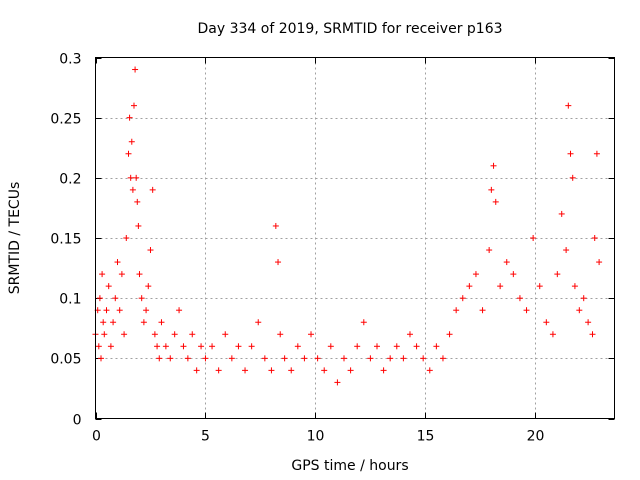 The image size is (640, 480). I want to click on y-tick-label: 0.2, so click(70, 180).